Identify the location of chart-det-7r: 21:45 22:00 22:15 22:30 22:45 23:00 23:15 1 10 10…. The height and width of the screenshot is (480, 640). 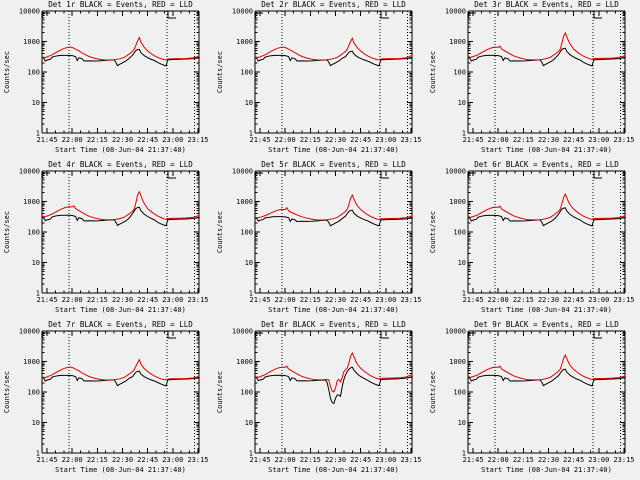
(107, 400).